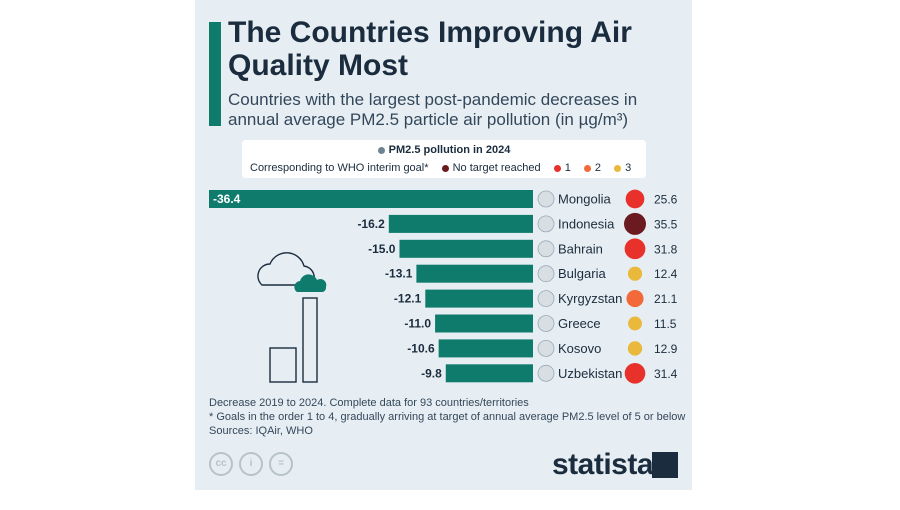 The image size is (900, 510). Describe the element at coordinates (666, 249) in the screenshot. I see `pm25-value-bahrain: 31.8` at that location.